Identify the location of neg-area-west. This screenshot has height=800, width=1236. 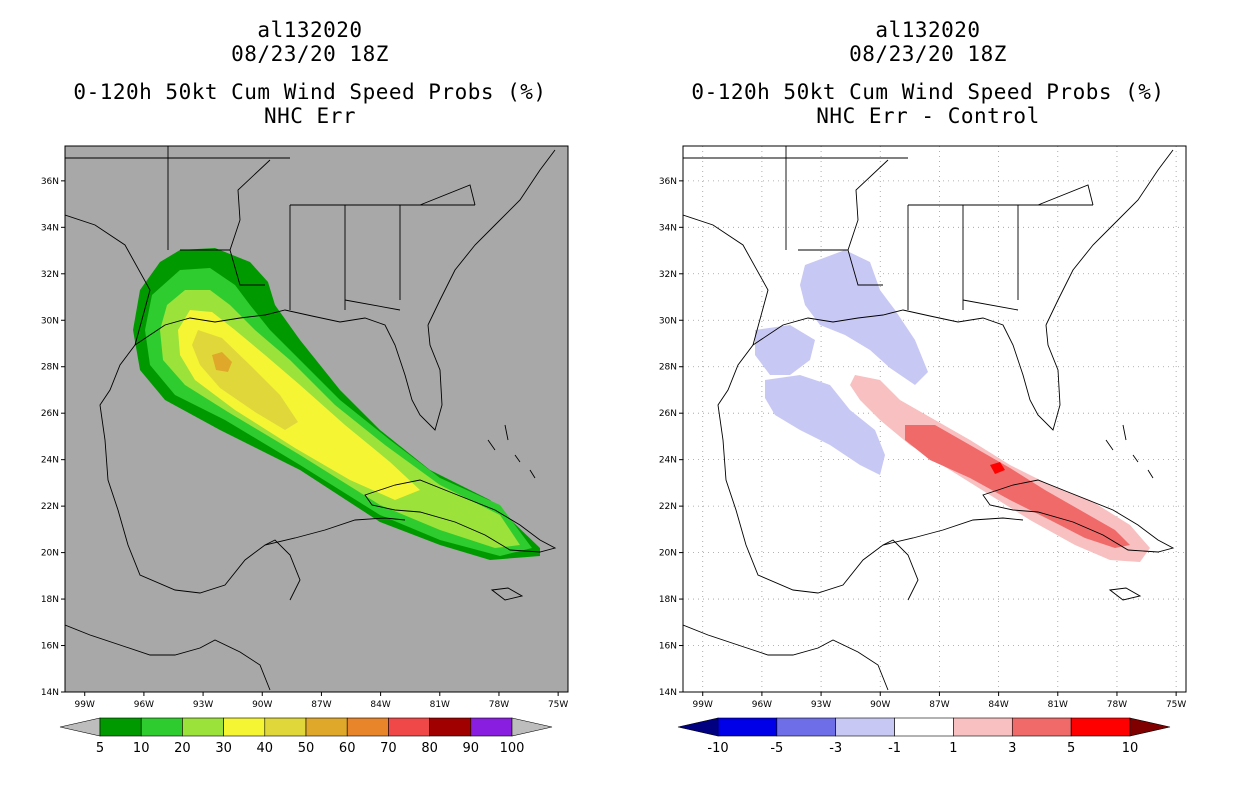
(785, 350).